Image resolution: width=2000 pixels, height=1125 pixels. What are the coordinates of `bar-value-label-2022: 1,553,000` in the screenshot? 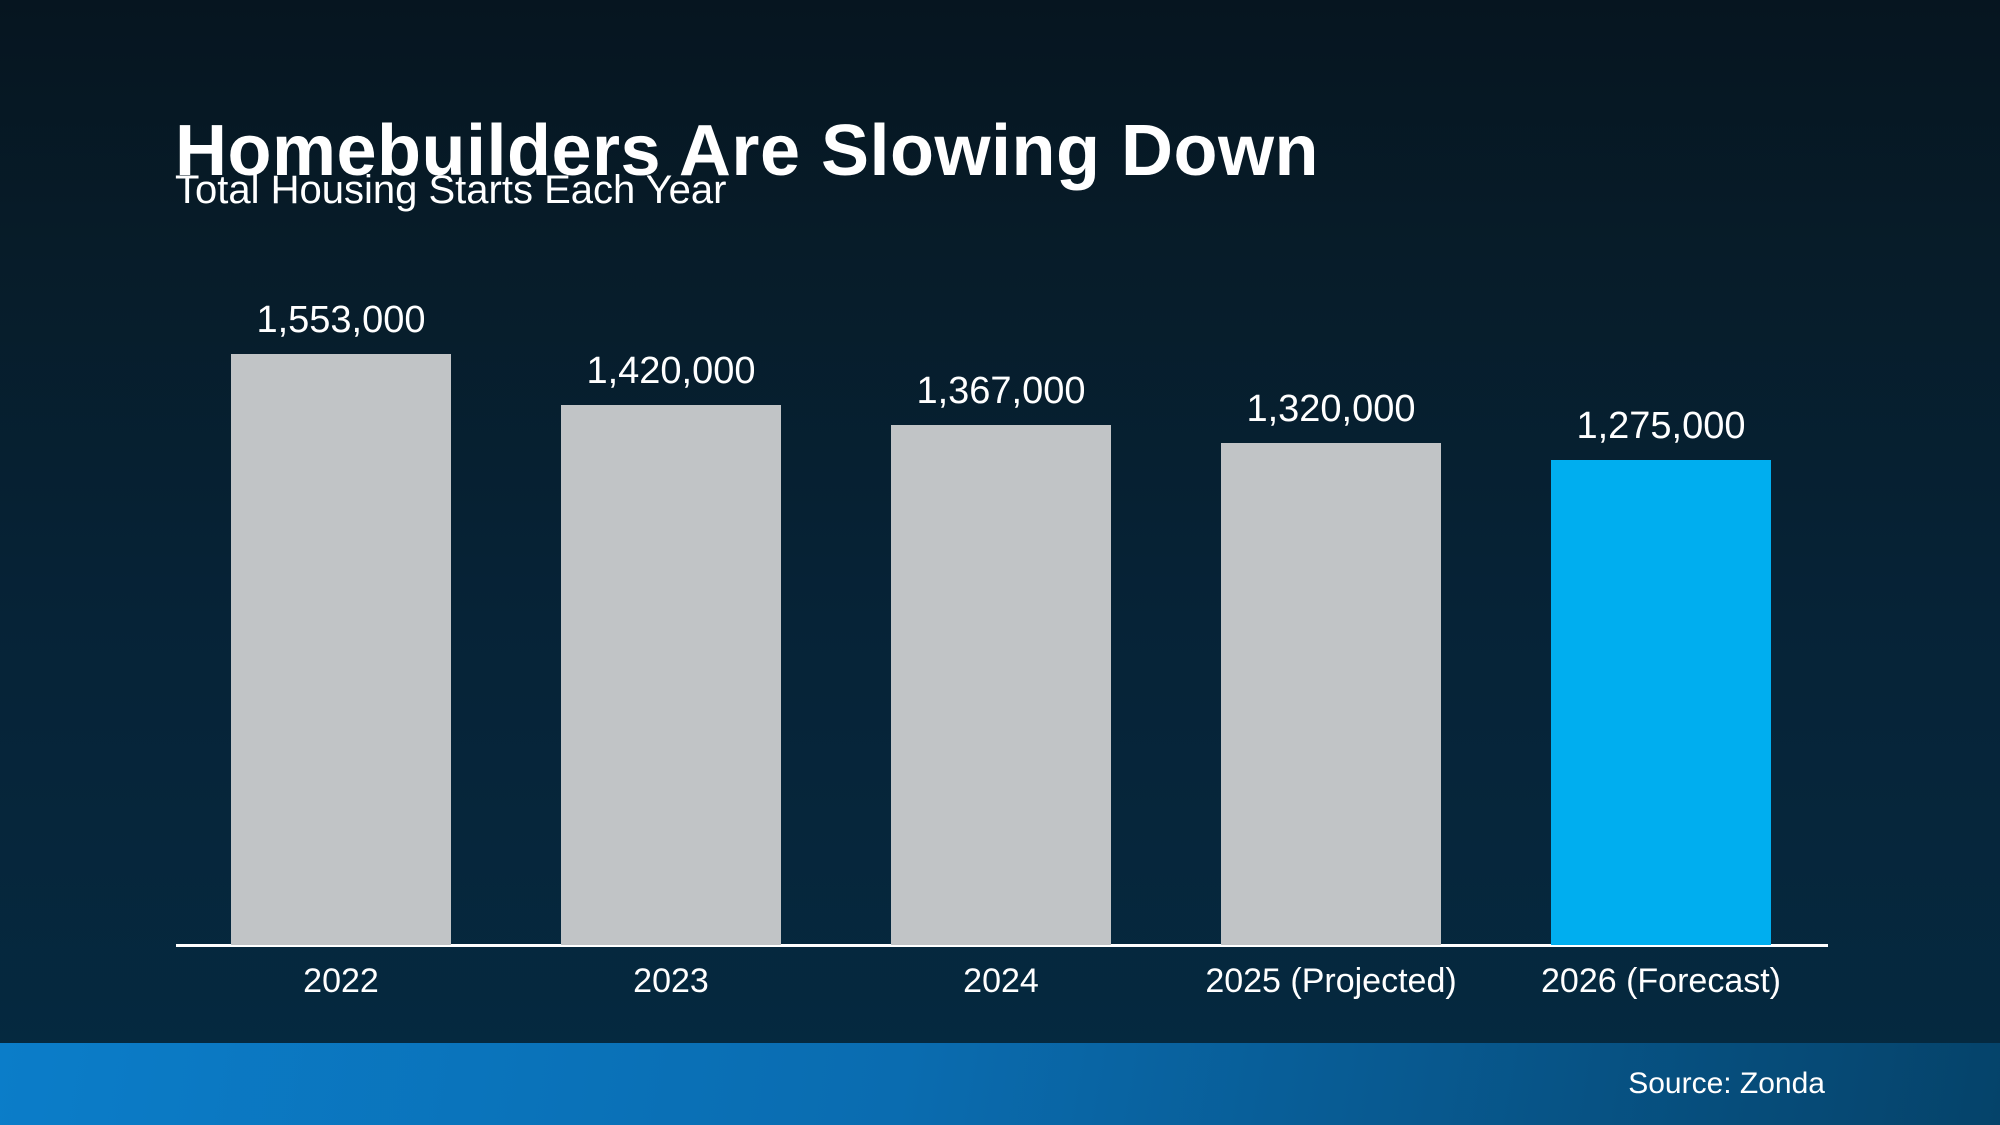 It's located at (341, 320).